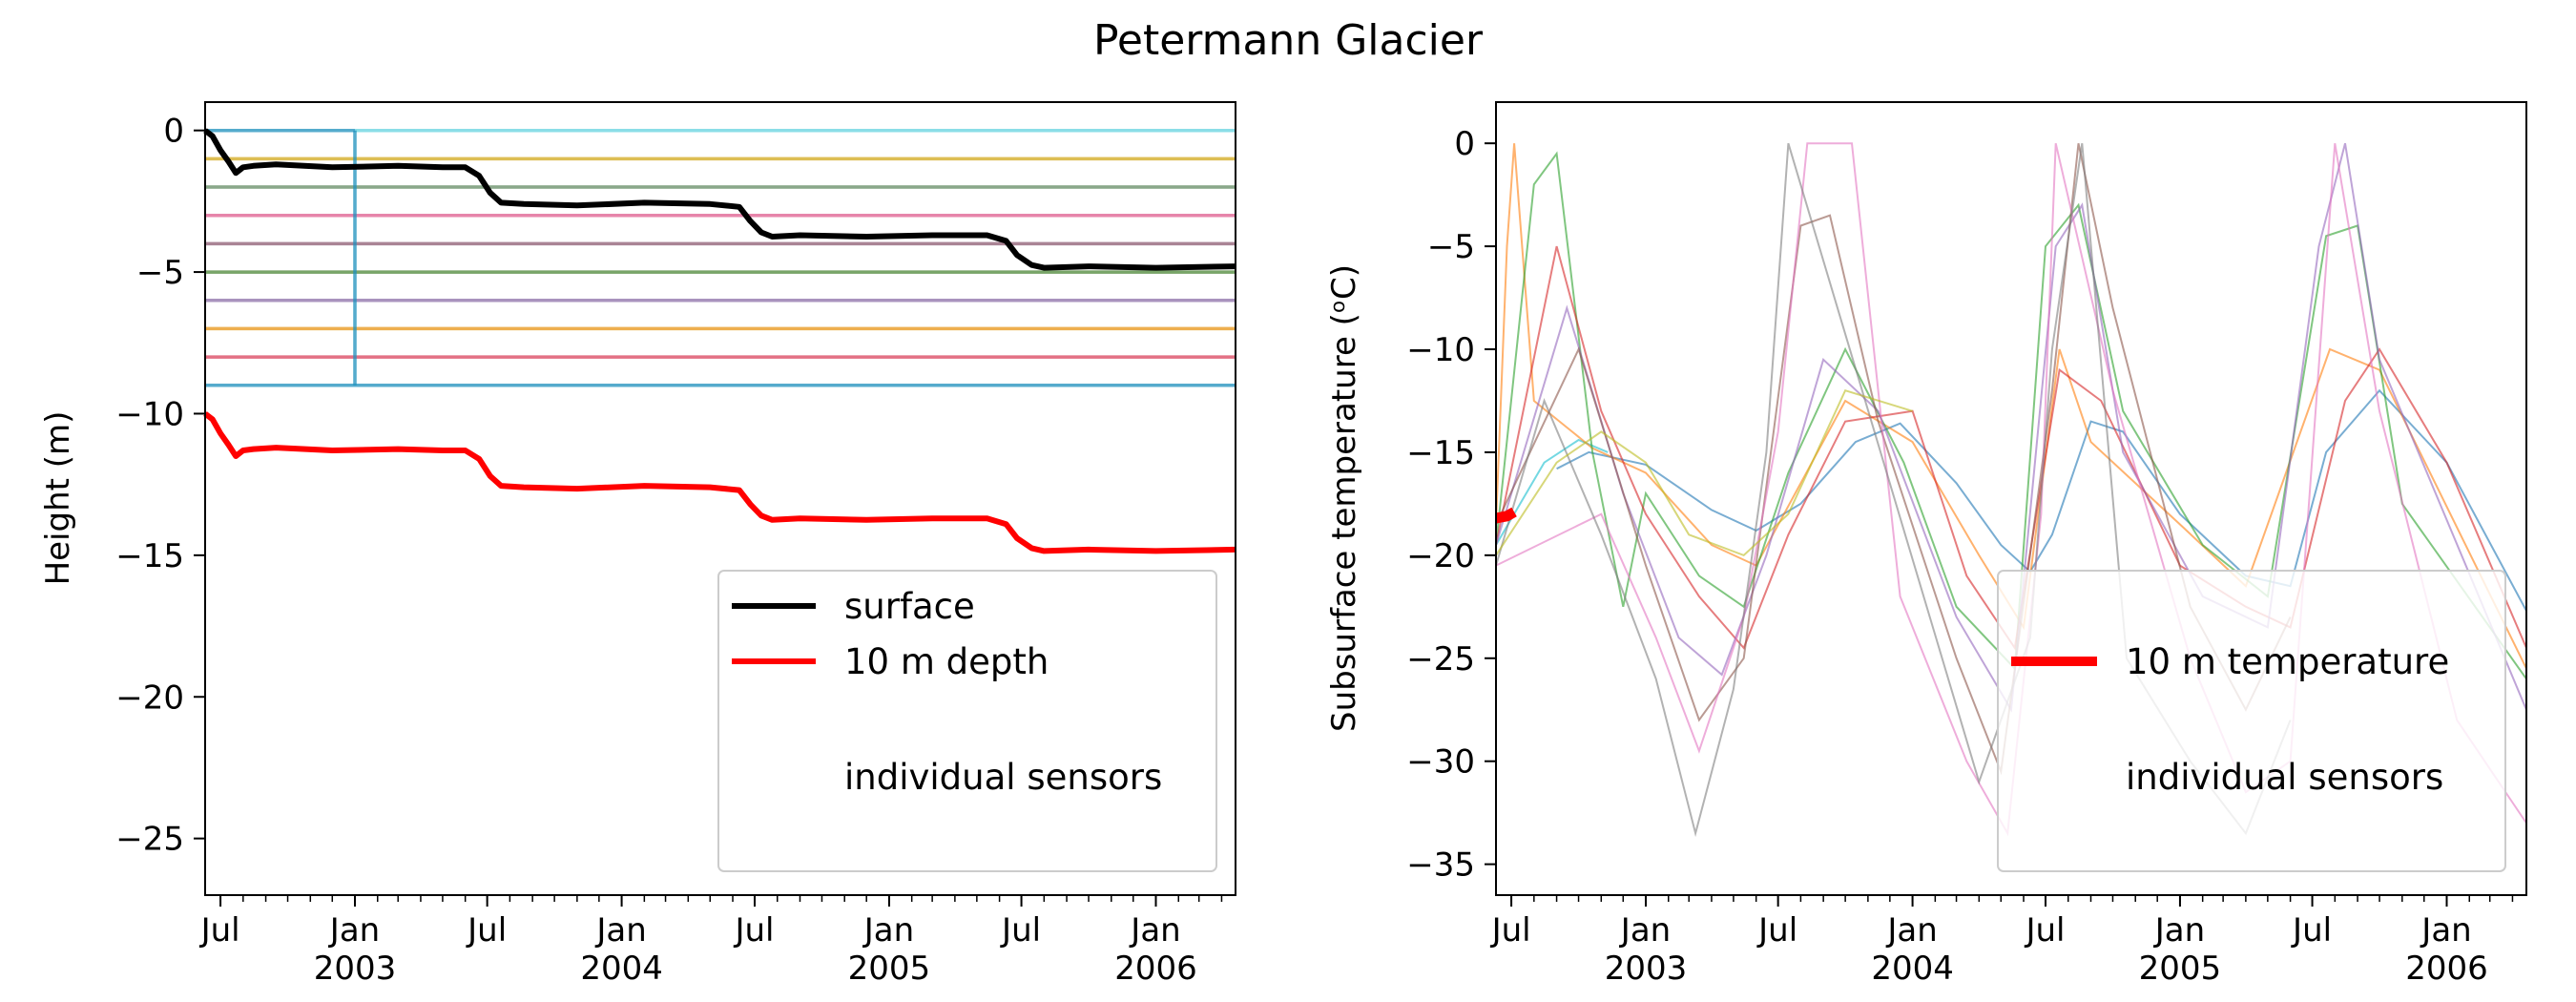  I want to click on sensor-lines, so click(720, 257).